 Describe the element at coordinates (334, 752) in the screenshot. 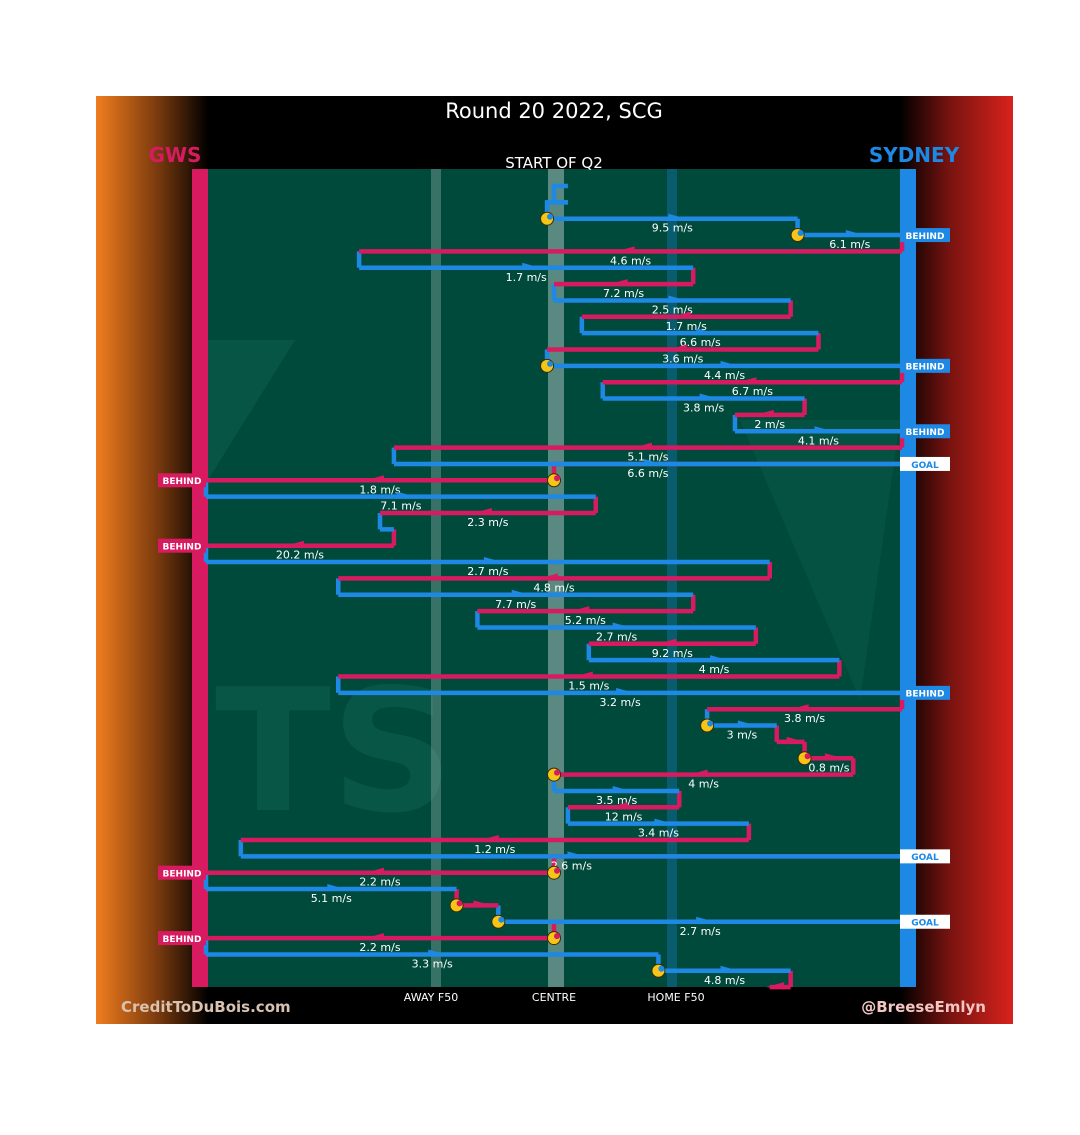

I see `watermark-gws: TS` at that location.